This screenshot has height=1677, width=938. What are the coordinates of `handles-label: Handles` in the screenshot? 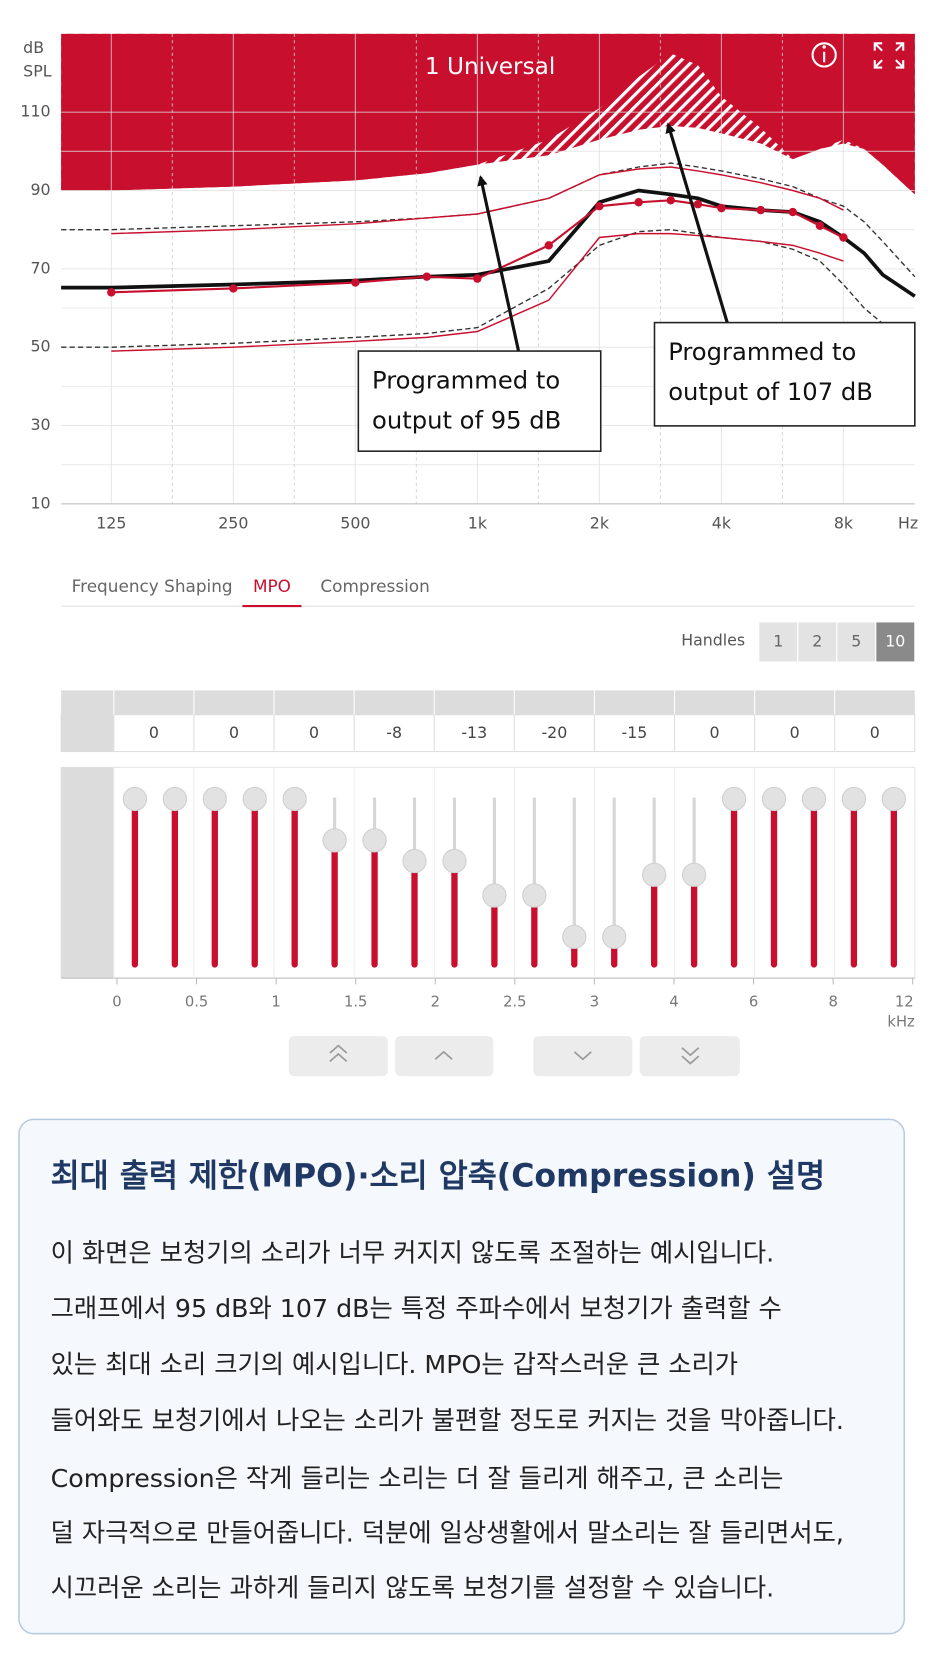 It's located at (713, 639).